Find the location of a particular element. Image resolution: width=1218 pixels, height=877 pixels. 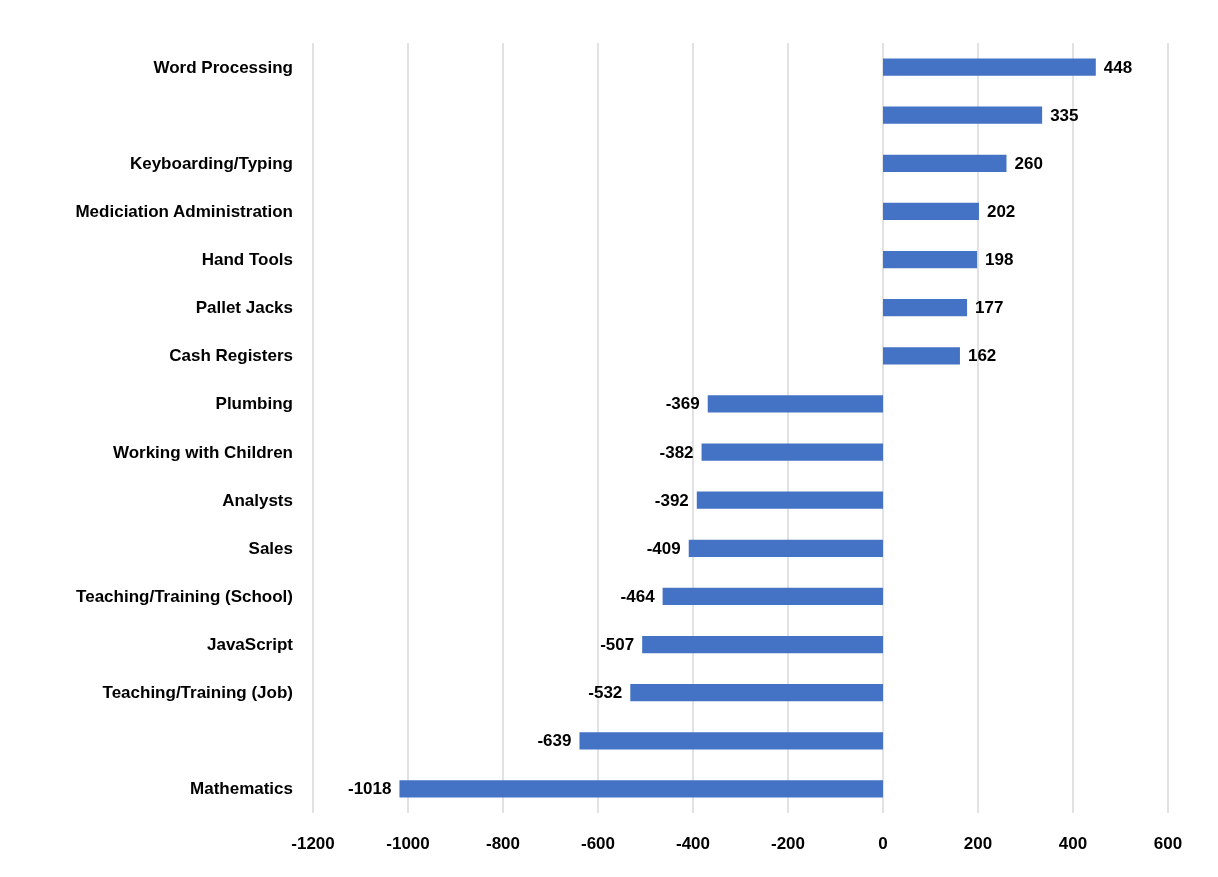

data-label: 260 is located at coordinates (1028, 163).